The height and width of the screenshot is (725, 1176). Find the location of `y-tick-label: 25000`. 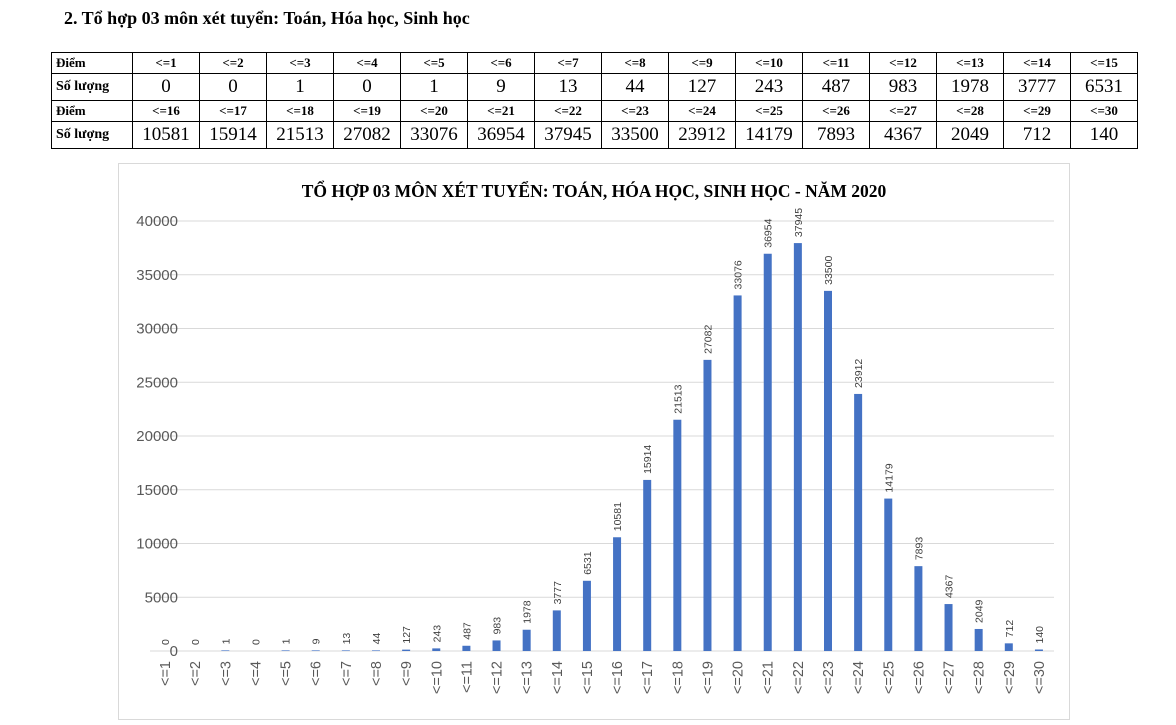

y-tick-label: 25000 is located at coordinates (157, 382).